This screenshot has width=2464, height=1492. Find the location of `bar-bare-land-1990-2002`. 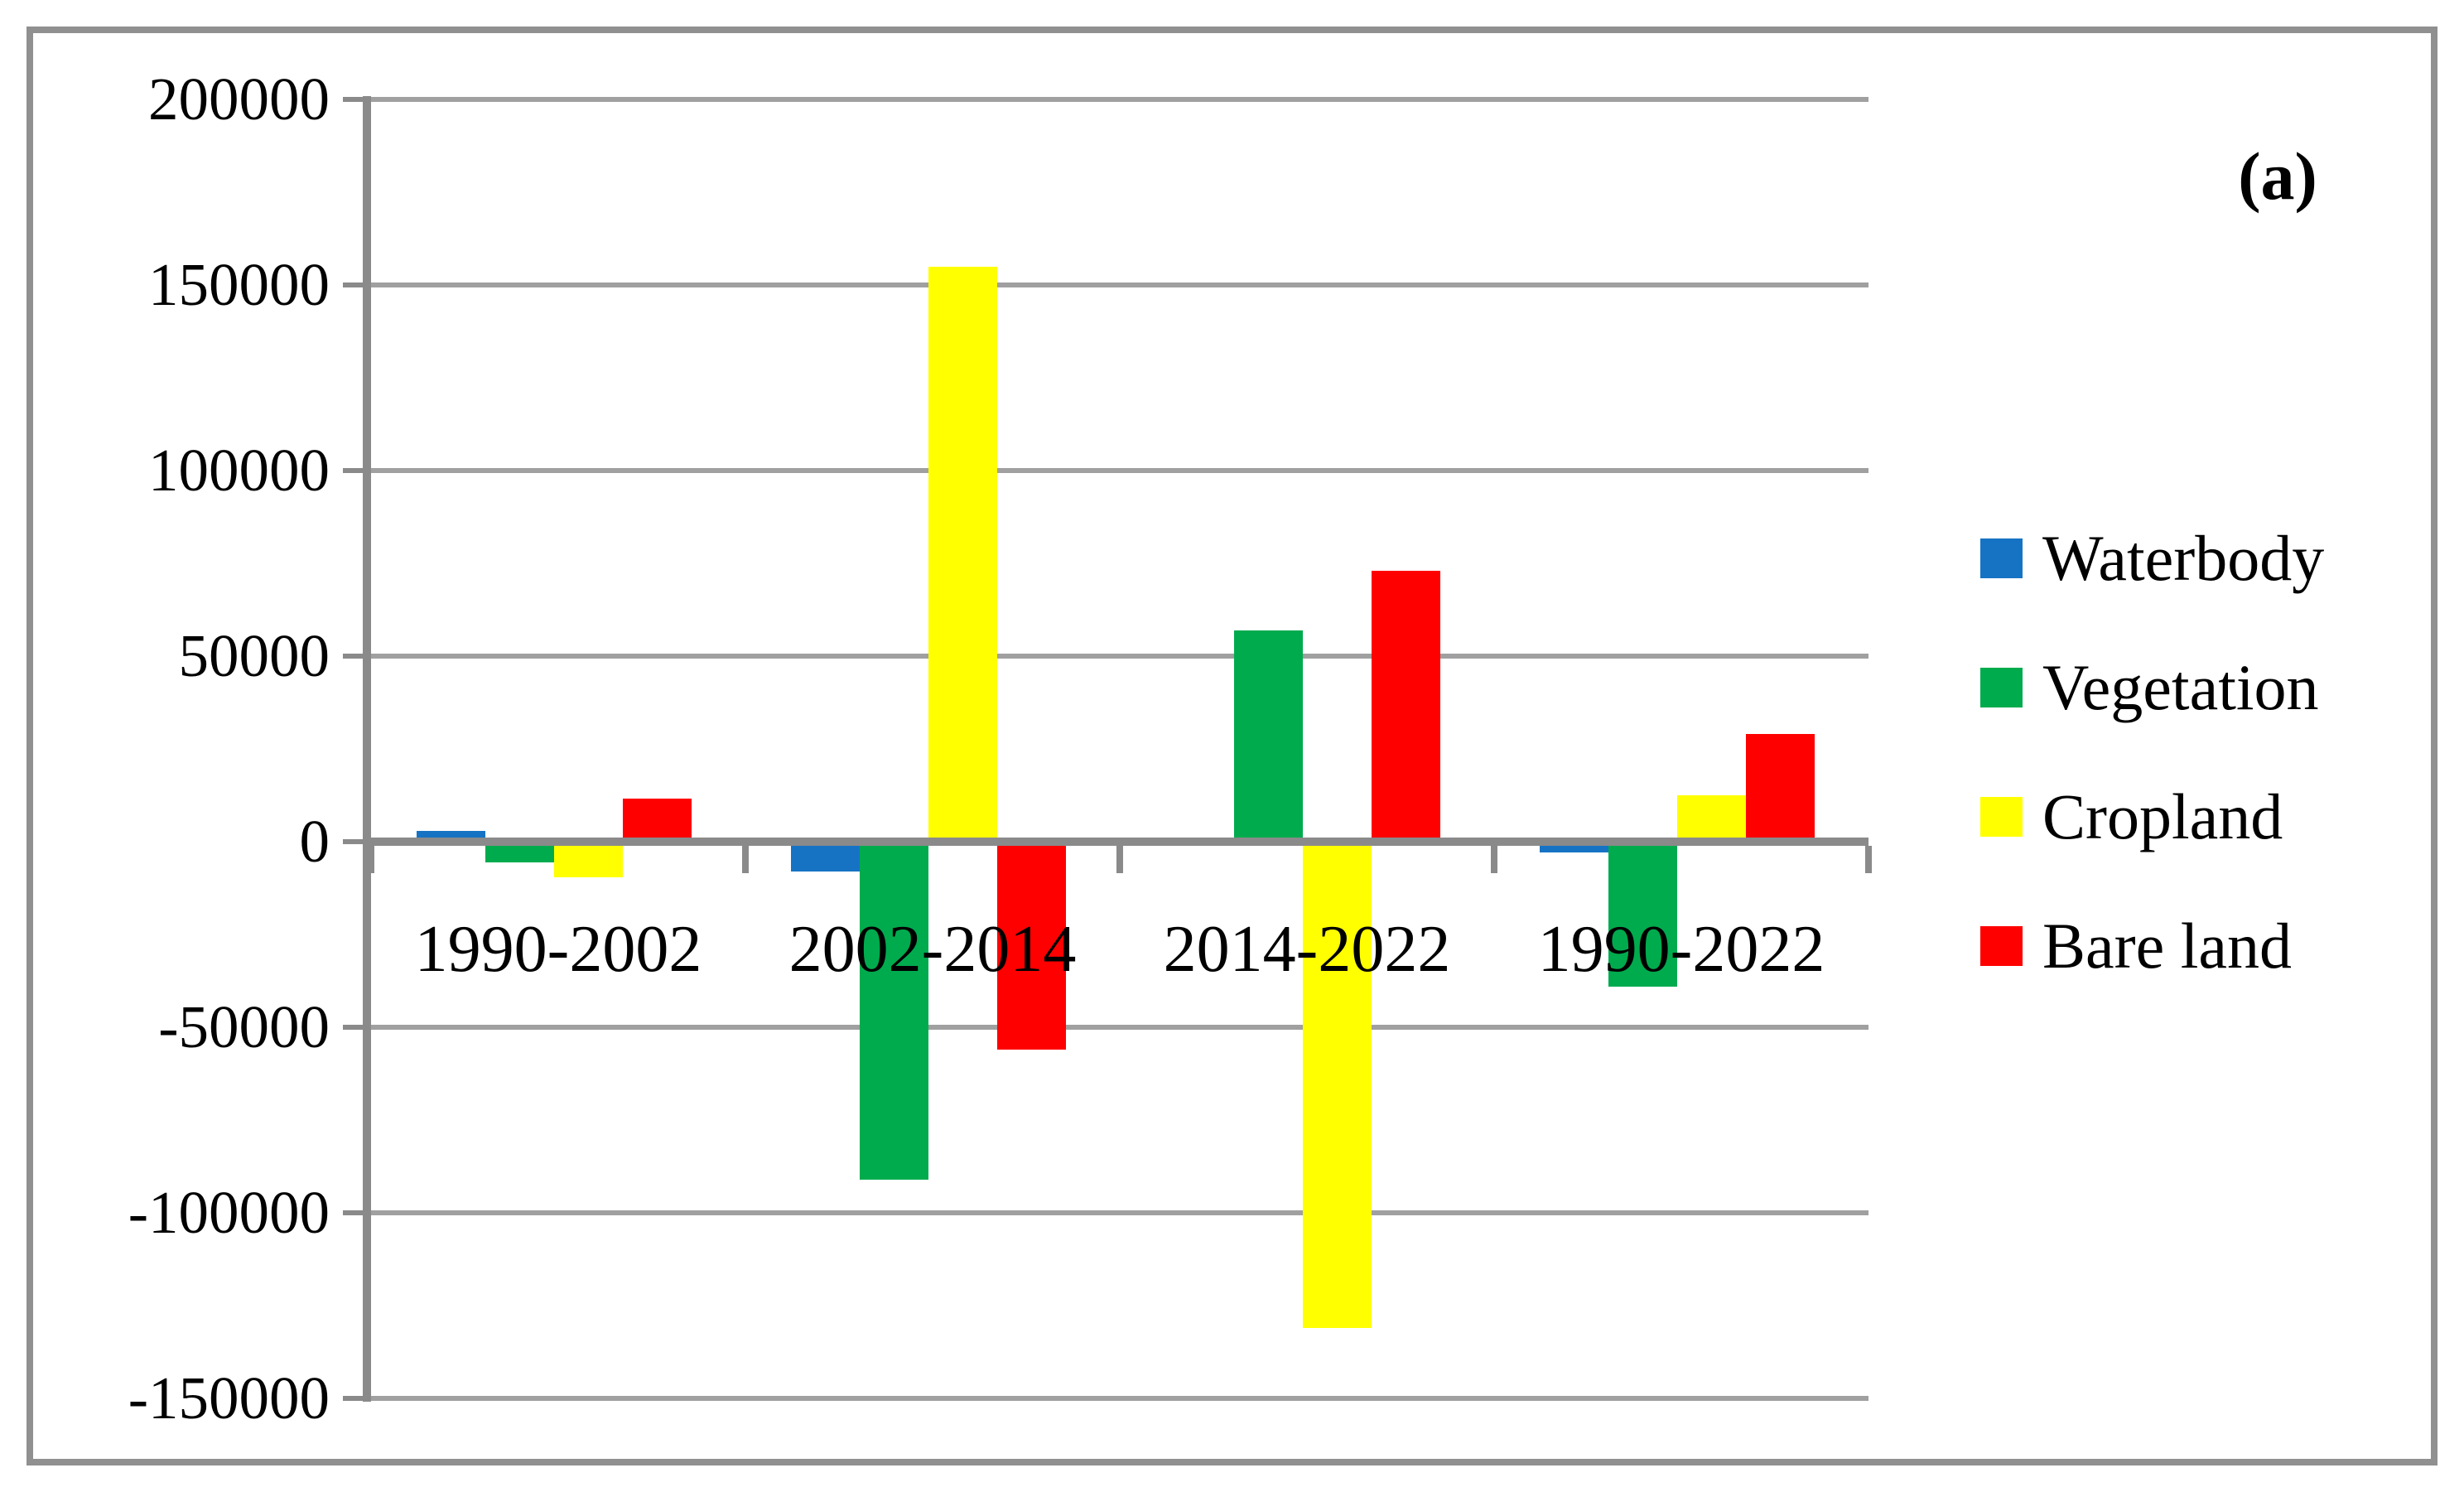

bar-bare-land-1990-2002 is located at coordinates (657, 820).